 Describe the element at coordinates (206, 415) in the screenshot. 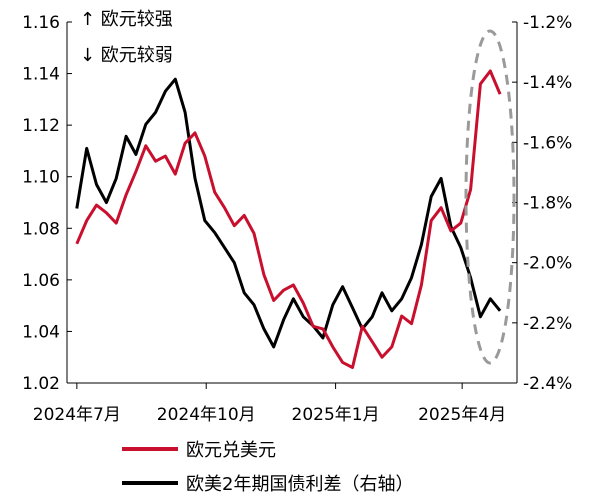

I see `x-tick-label: 2024年10月` at that location.